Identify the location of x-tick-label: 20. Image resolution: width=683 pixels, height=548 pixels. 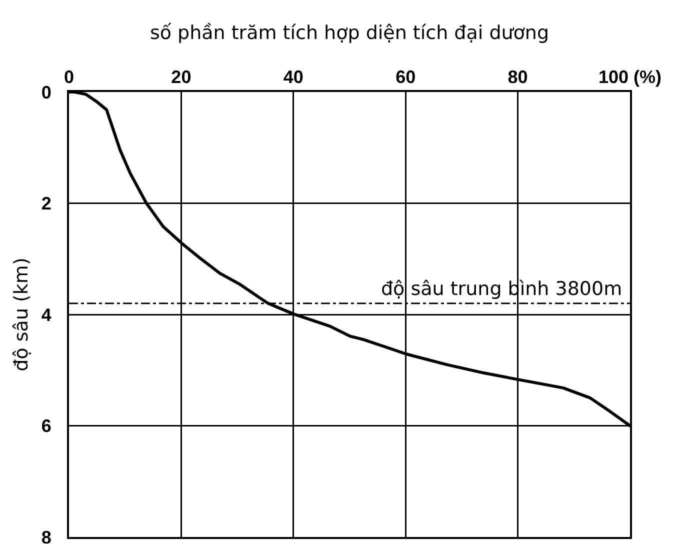
(181, 76).